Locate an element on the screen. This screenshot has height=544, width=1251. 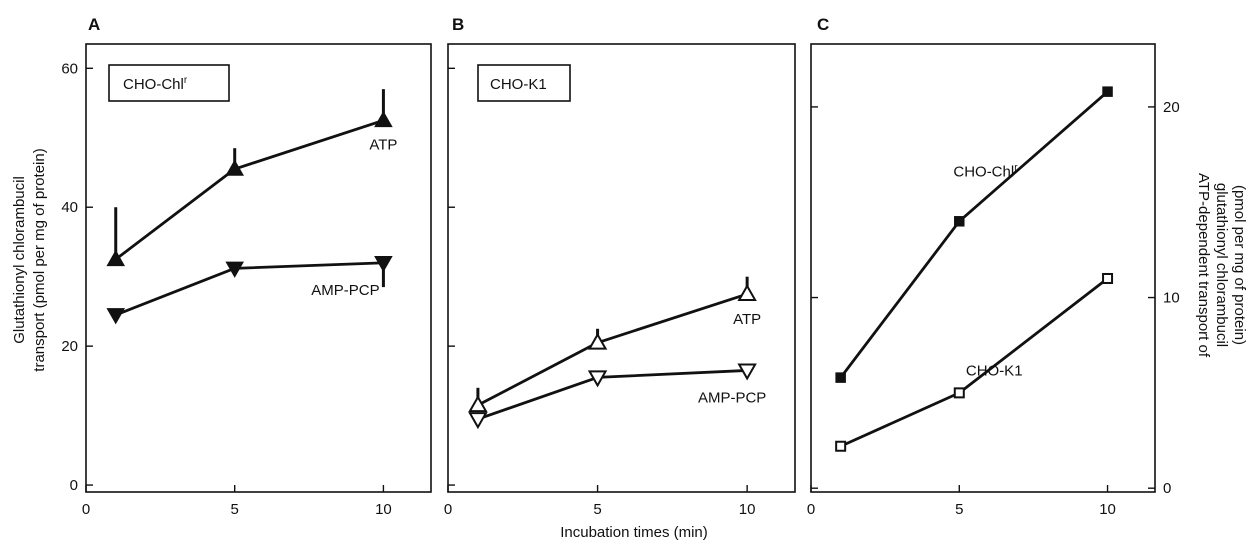
right-y-axis-title-line1: ATP-dependent transport of is located at coordinates (1203, 265).